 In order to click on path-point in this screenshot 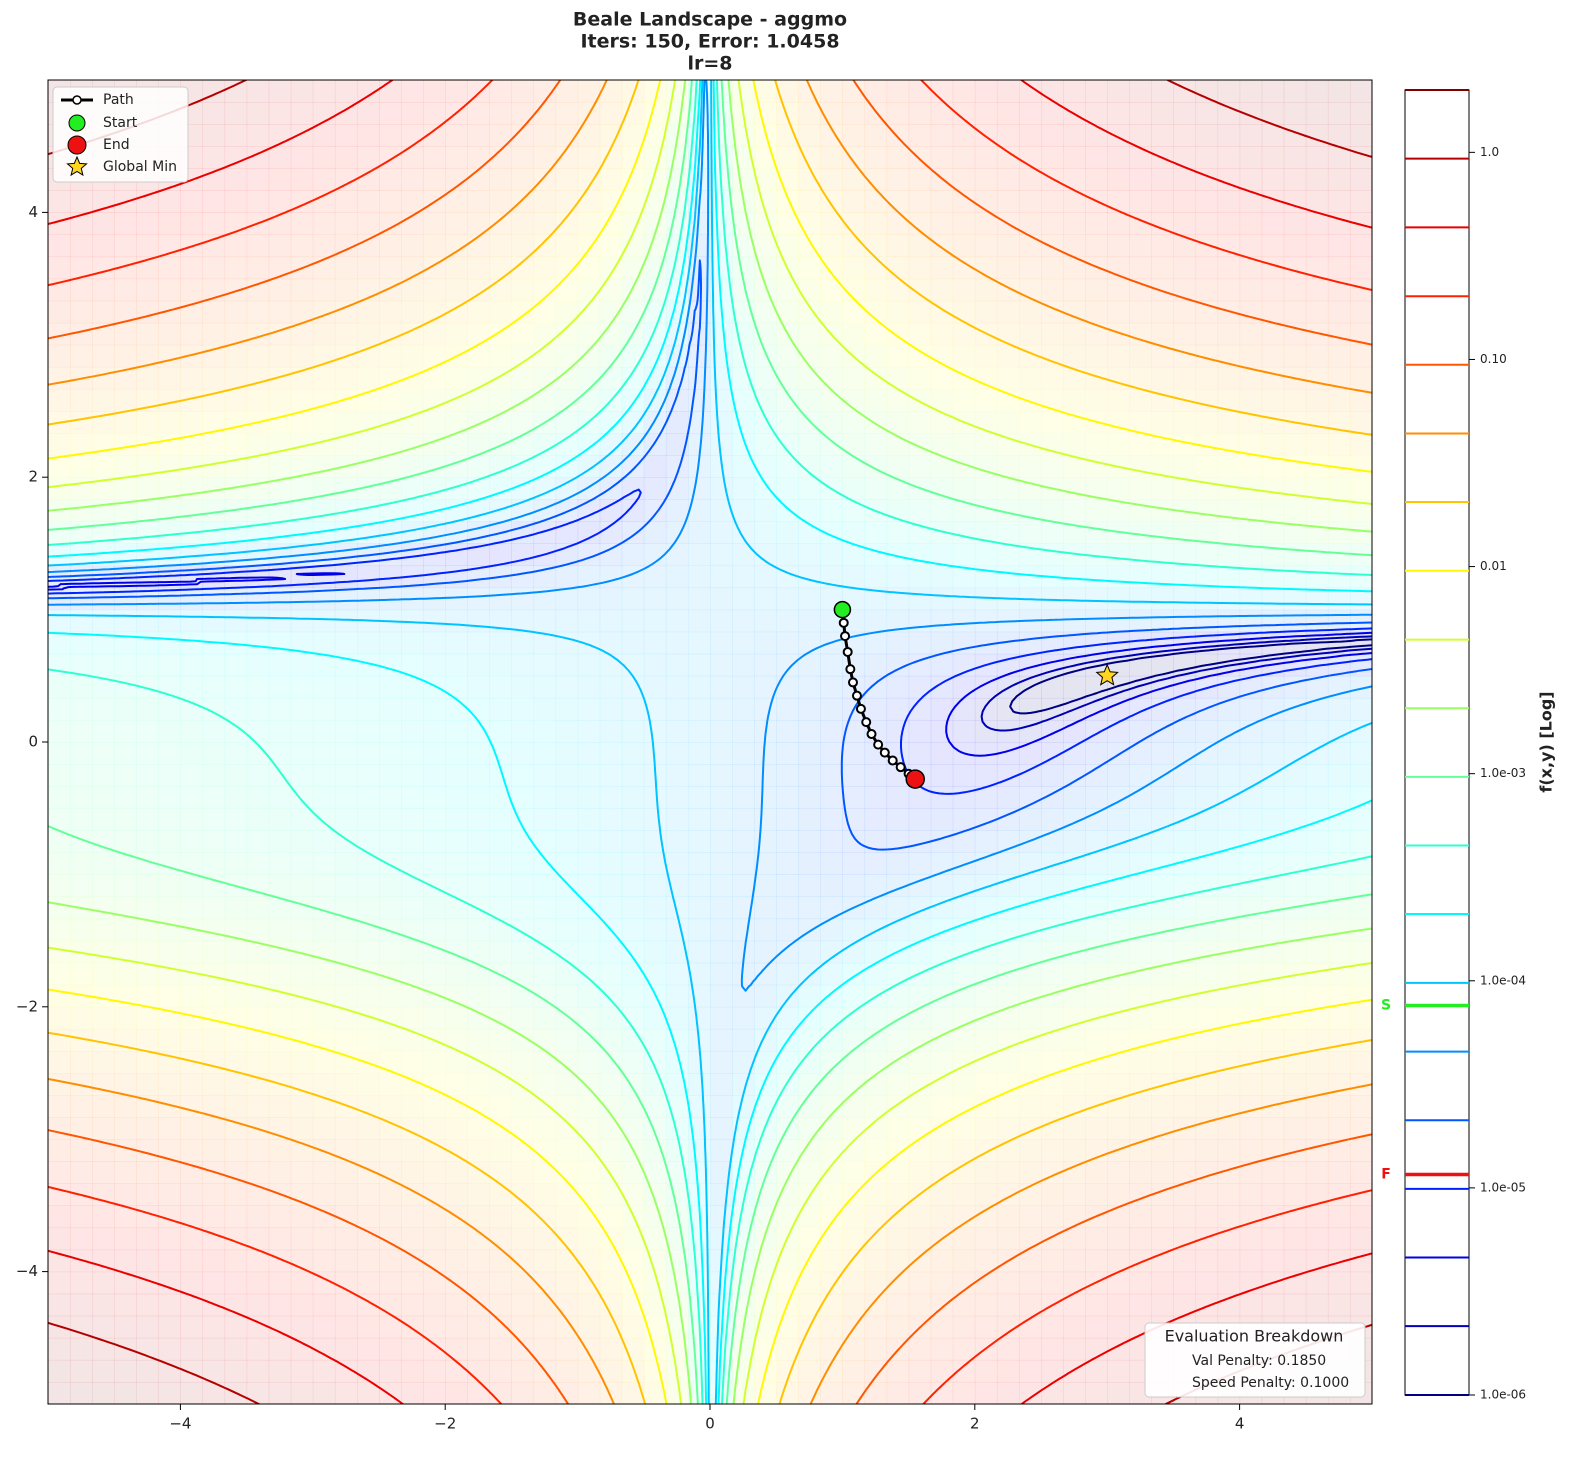, I will do `click(852, 682)`.